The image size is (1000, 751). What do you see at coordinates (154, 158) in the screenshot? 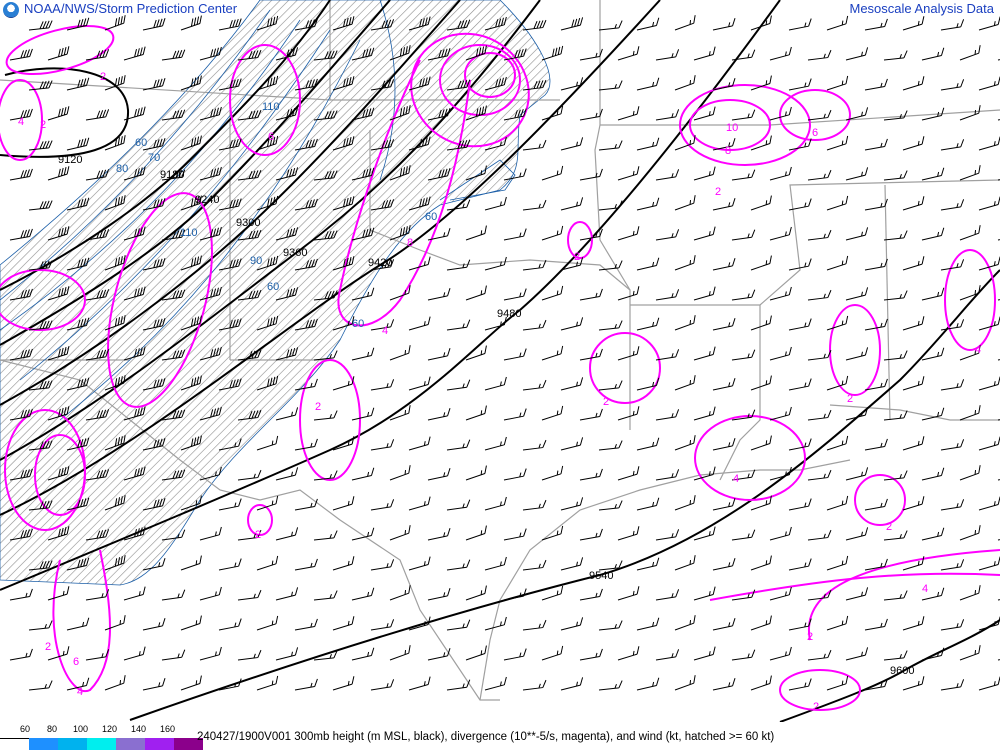
I see `isotach-label: 70` at bounding box center [154, 158].